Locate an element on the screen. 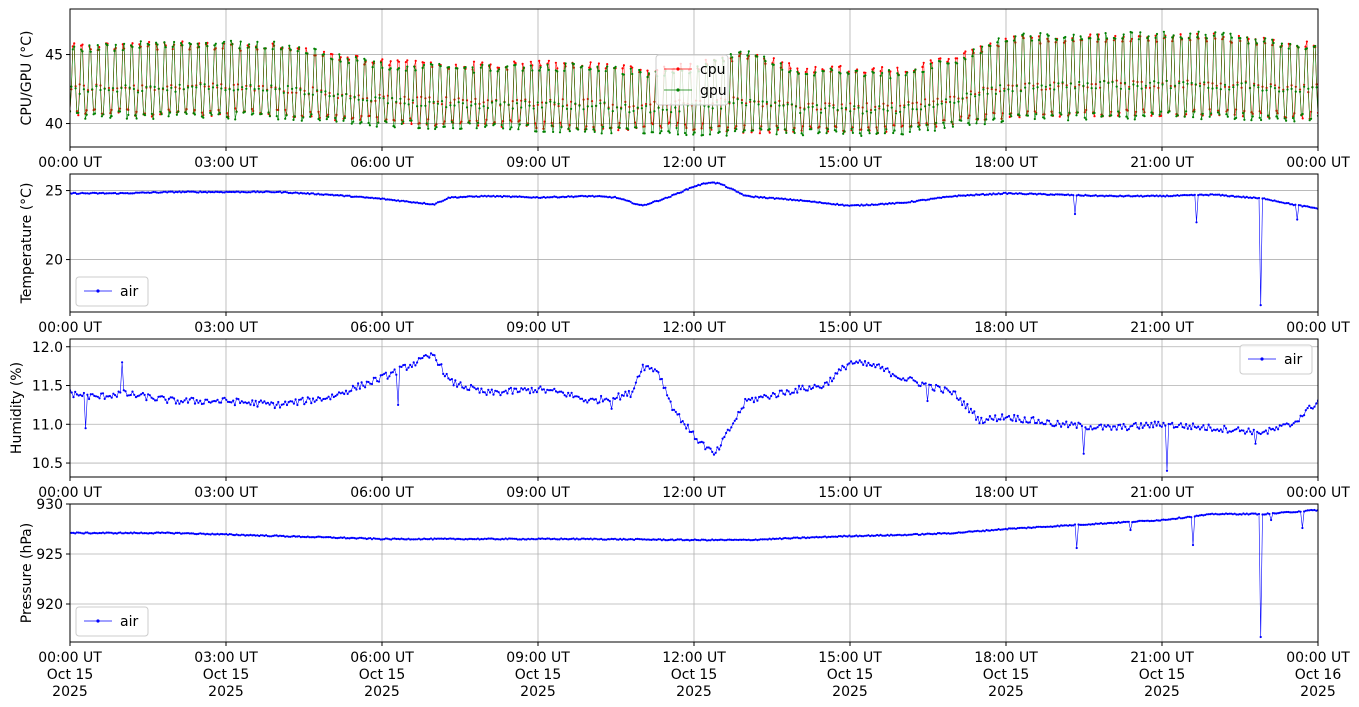 Image resolution: width=1359 pixels, height=707 pixels. x-tick-label: 18:00 UT is located at coordinates (1006, 328).